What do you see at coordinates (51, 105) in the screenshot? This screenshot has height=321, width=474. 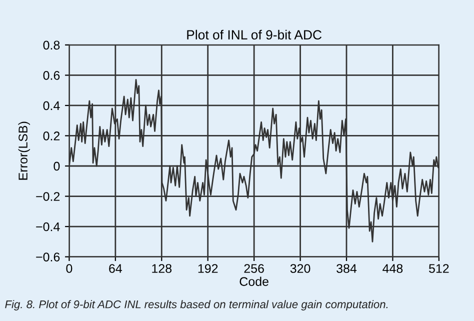 I see `y-tick-label: 0.4` at bounding box center [51, 105].